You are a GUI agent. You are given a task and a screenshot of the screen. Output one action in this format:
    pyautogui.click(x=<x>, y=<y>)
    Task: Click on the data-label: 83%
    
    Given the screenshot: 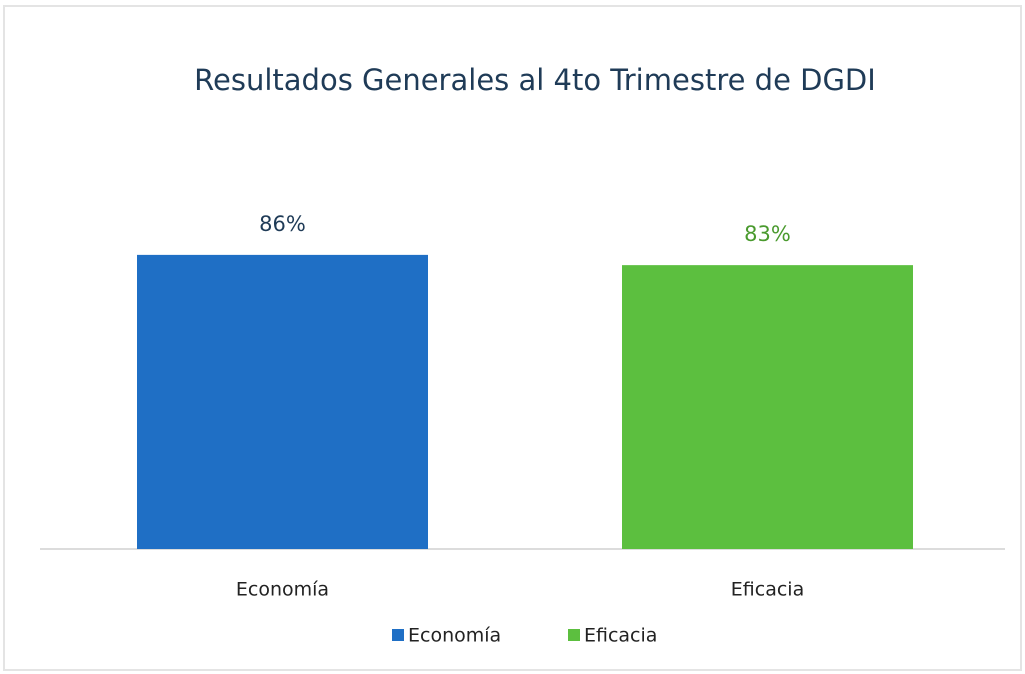 What is the action you would take?
    pyautogui.click(x=767, y=234)
    